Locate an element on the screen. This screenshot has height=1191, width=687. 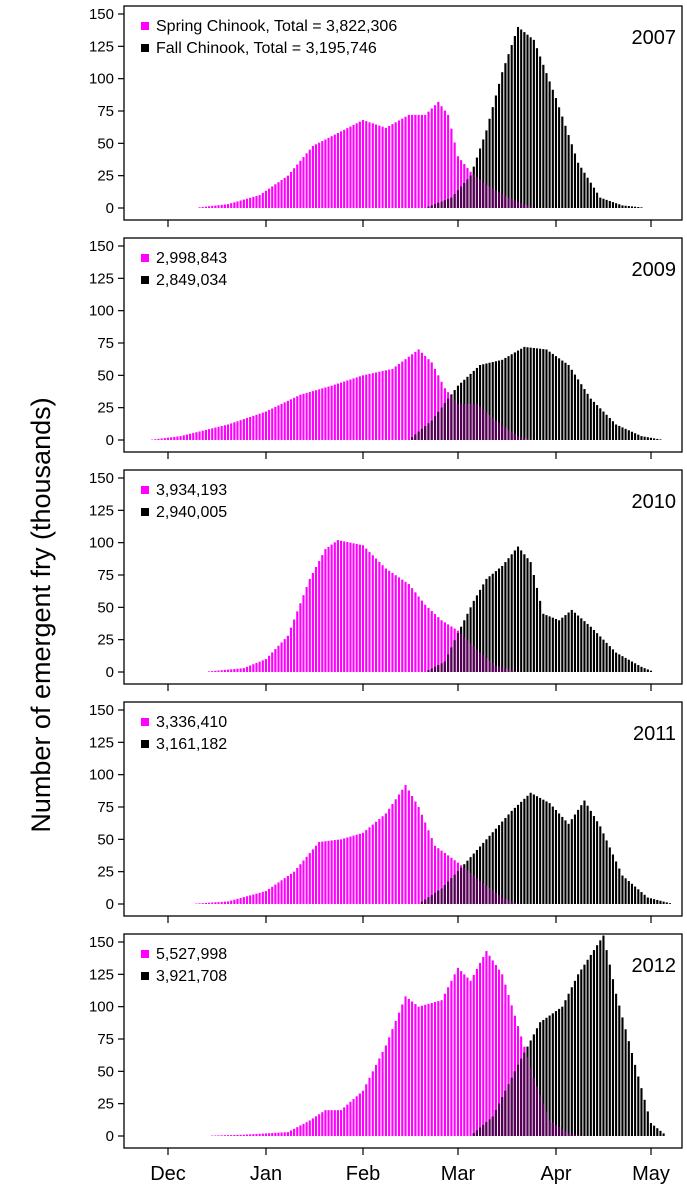
plot-frame is located at coordinates (403, 345).